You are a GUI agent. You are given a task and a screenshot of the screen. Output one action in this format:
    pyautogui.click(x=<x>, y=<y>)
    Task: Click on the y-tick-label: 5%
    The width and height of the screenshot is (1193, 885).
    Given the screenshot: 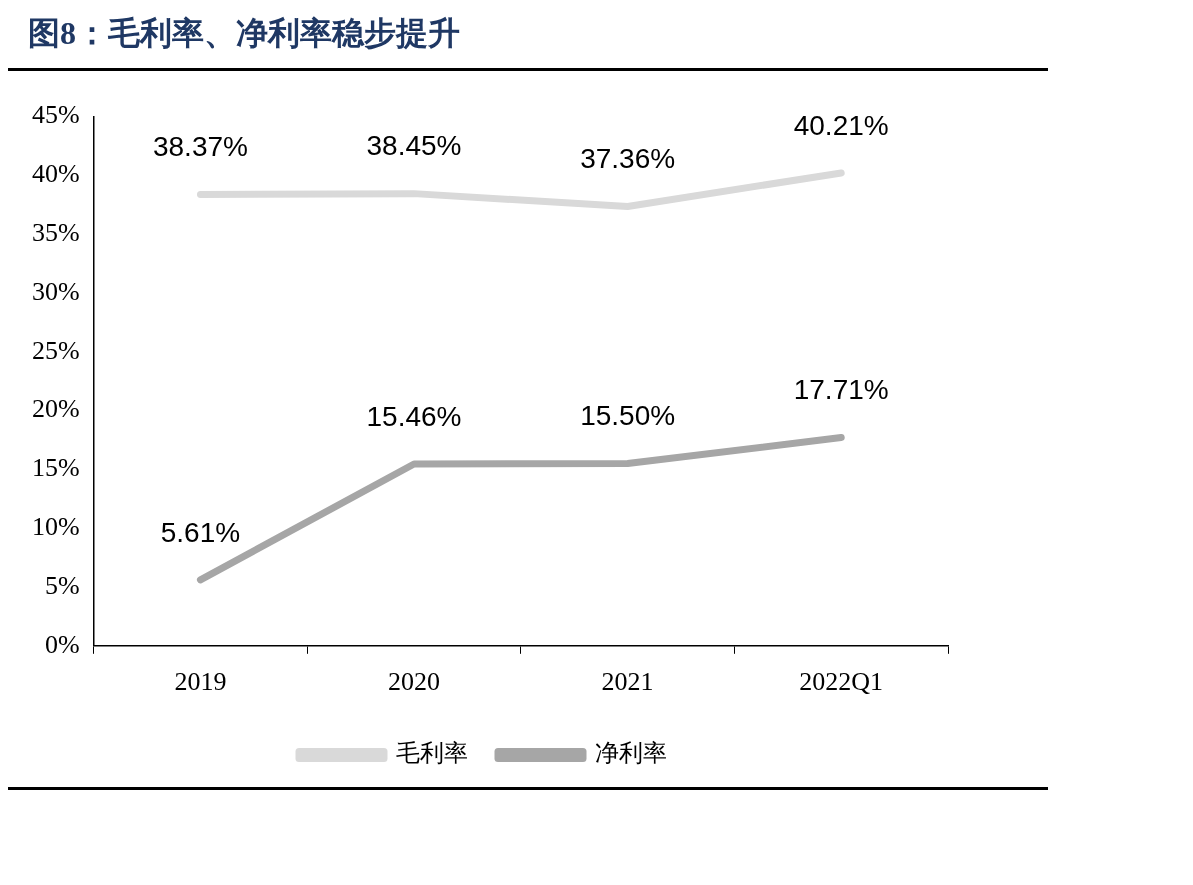 What is the action you would take?
    pyautogui.click(x=62, y=585)
    